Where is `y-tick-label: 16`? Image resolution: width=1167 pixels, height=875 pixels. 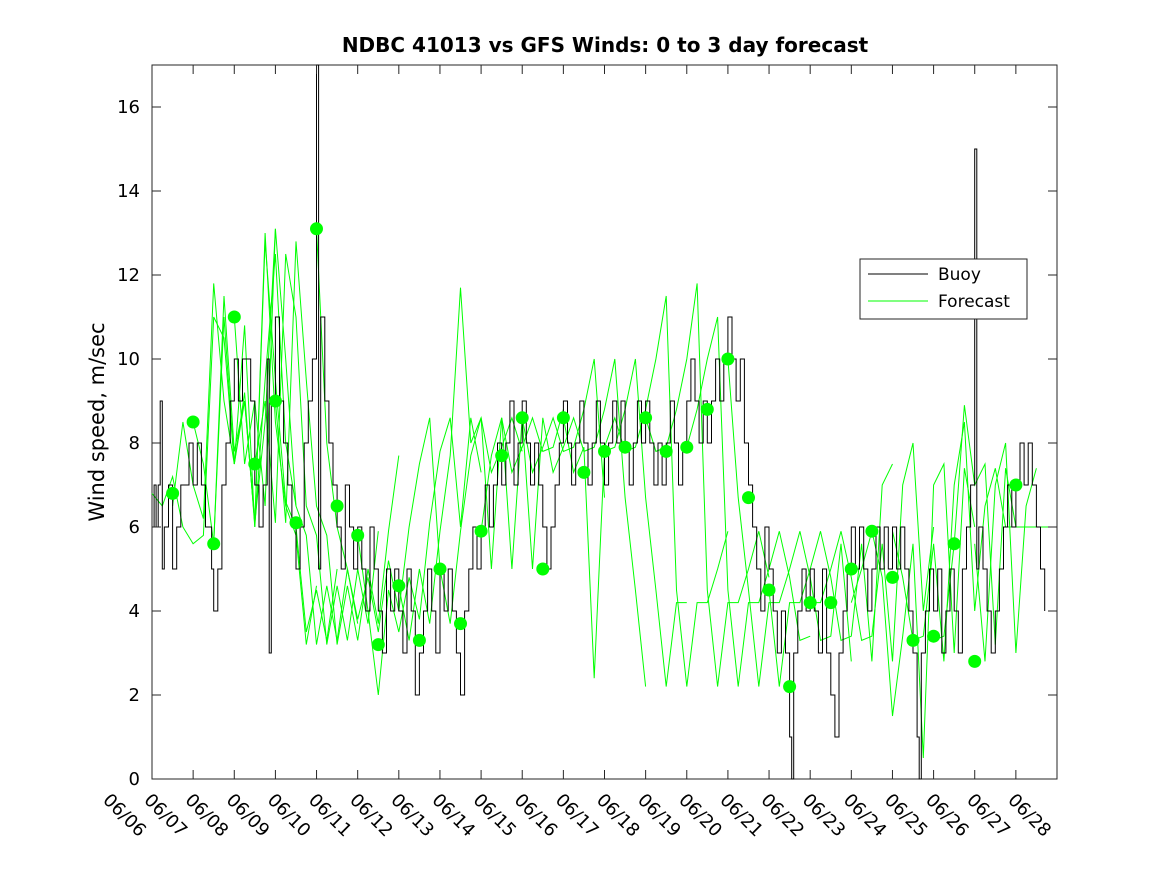 y-tick-label: 16 is located at coordinates (128, 107).